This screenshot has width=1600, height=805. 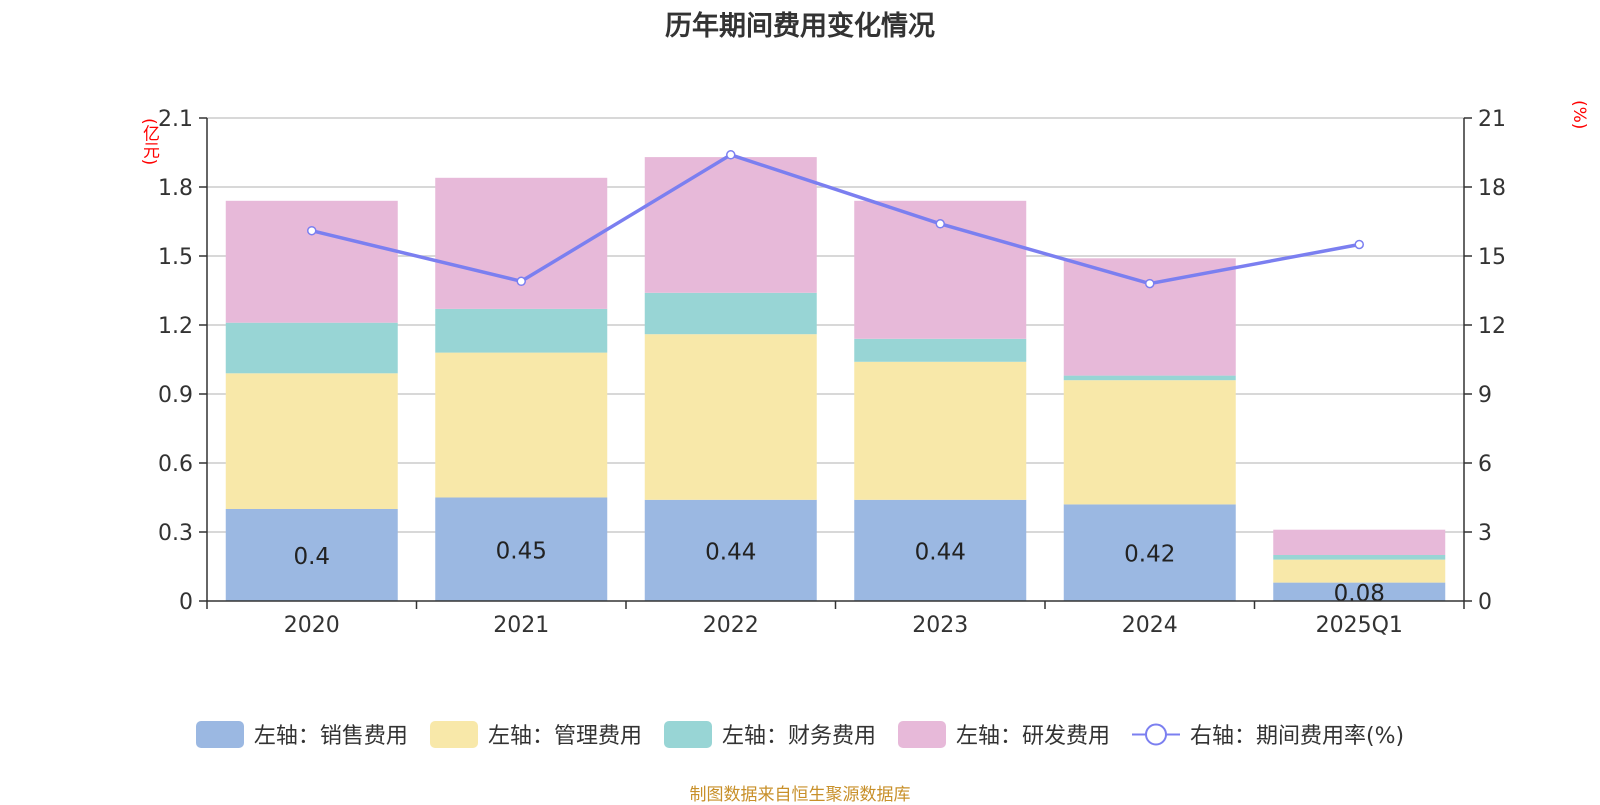 I want to click on right-axis-tick-label: 15, so click(x=1492, y=257).